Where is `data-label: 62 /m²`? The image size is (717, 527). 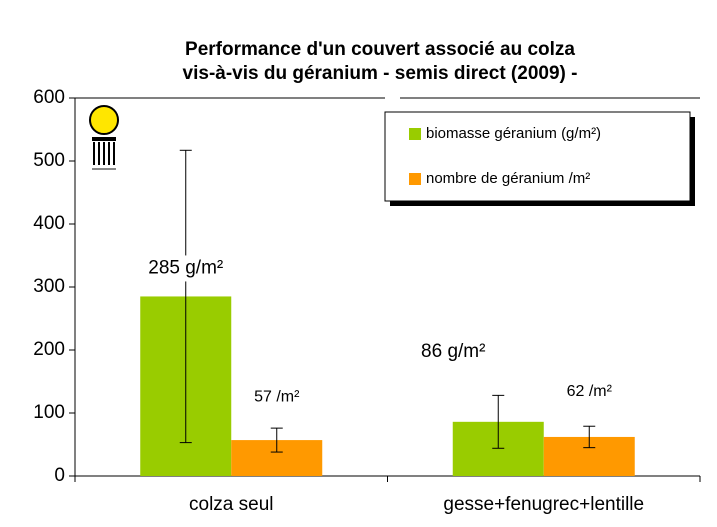
data-label: 62 /m² is located at coordinates (590, 391).